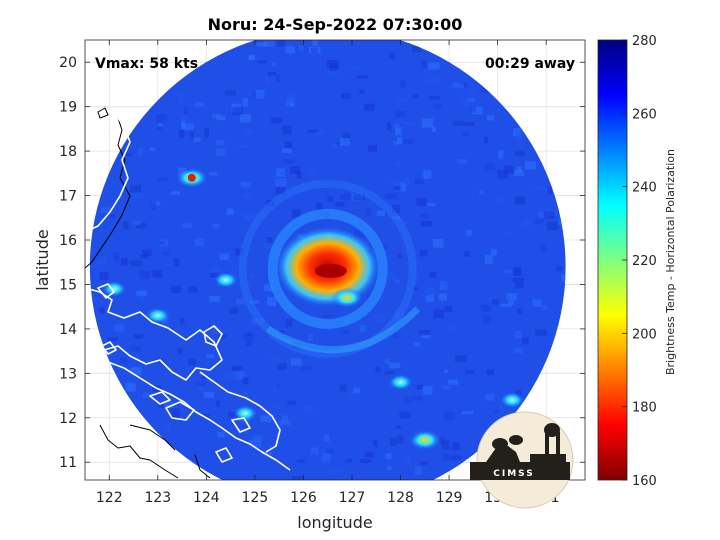 The height and width of the screenshot is (540, 720). I want to click on colorbar-tick-label: 160, so click(644, 481).